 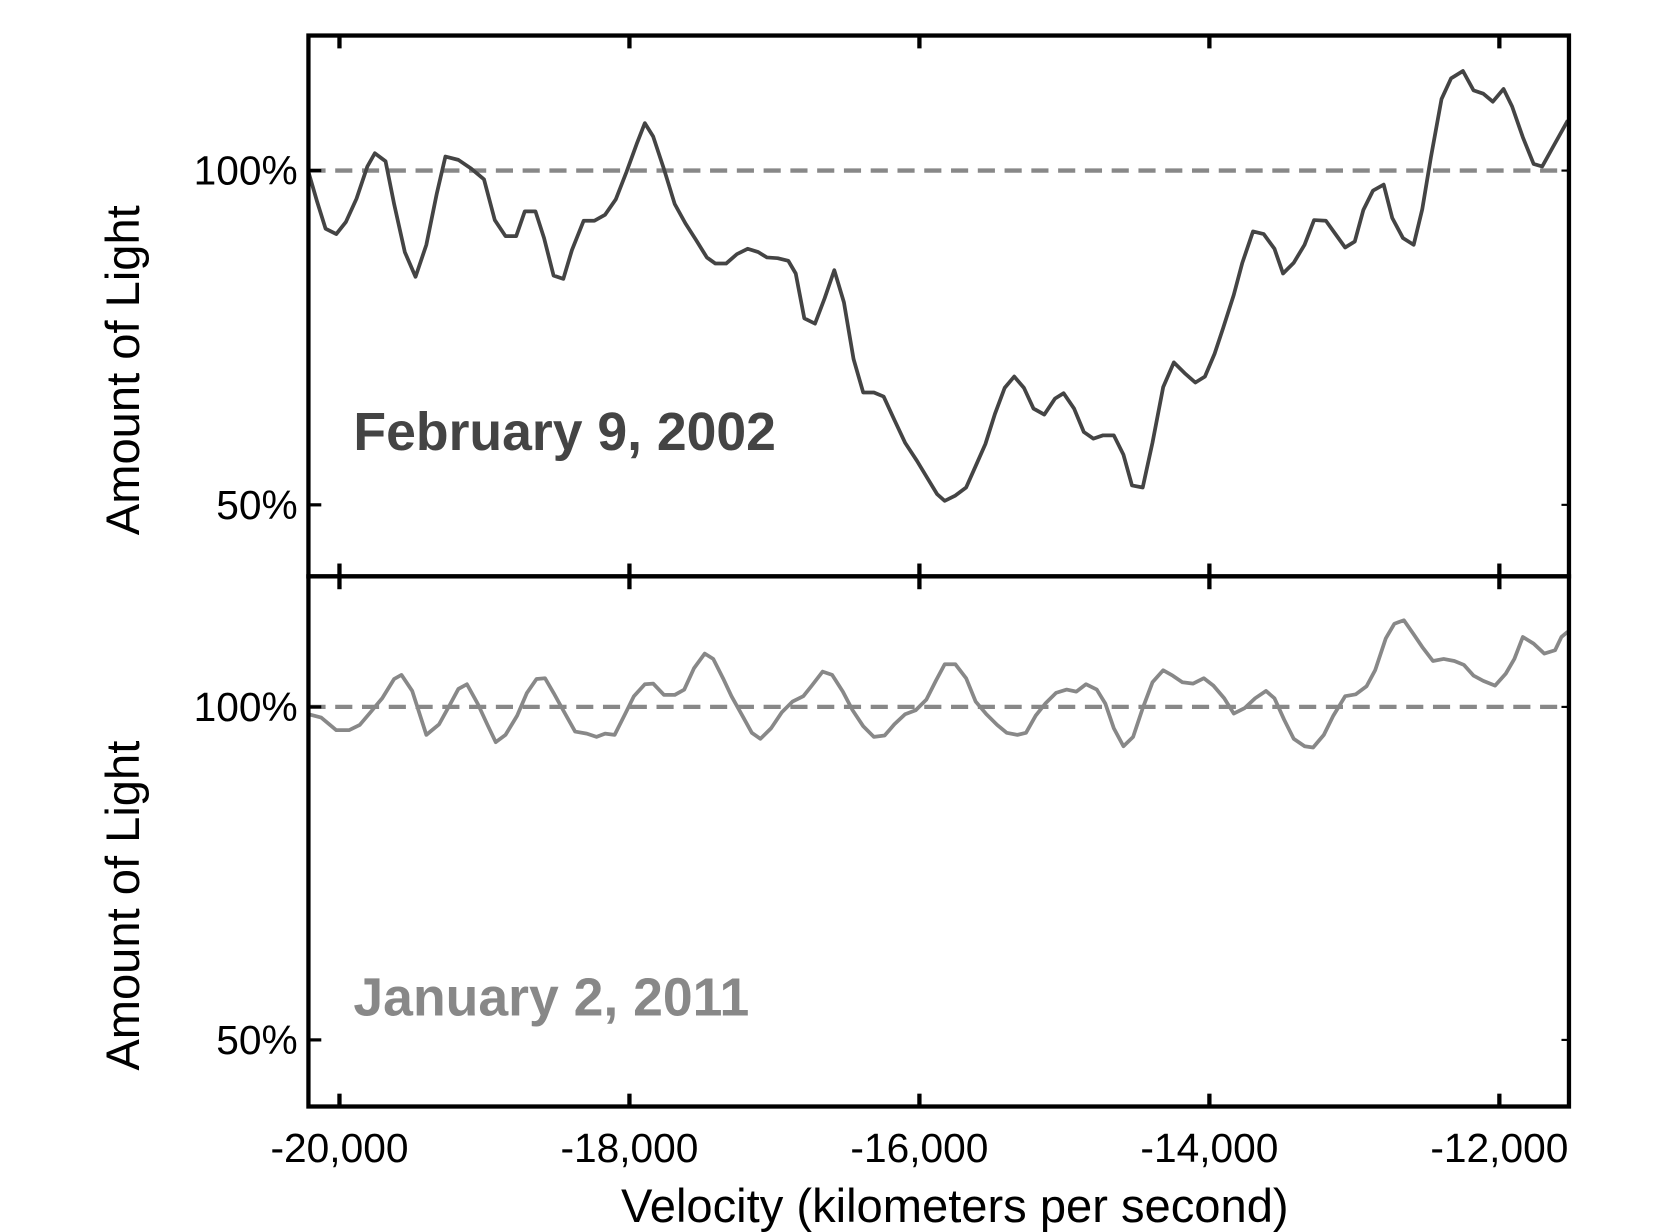 I want to click on x-tick-label: -20,000, so click(x=339, y=1148).